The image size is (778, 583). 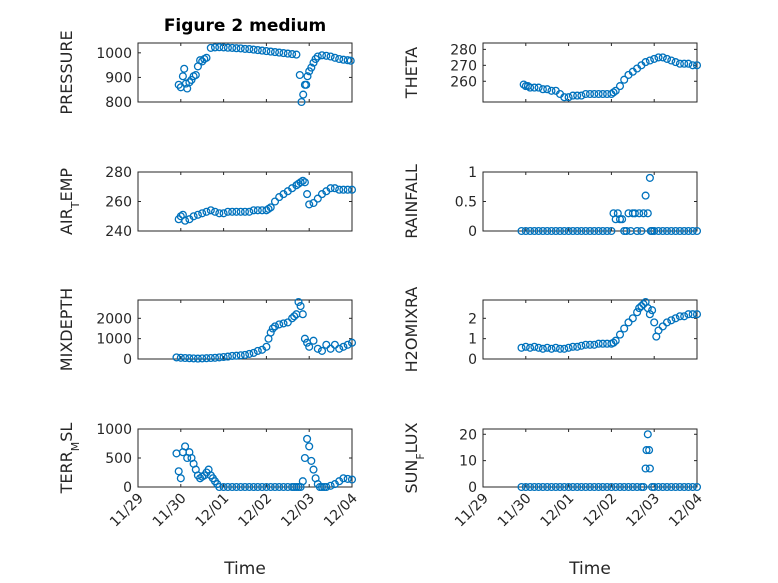 I want to click on x-tick-label: 12/03, so click(x=298, y=511).